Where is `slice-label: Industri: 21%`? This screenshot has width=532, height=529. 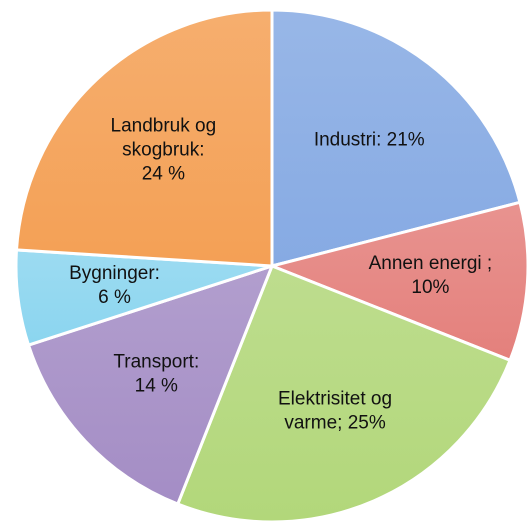 slice-label: Industri: 21% is located at coordinates (369, 140).